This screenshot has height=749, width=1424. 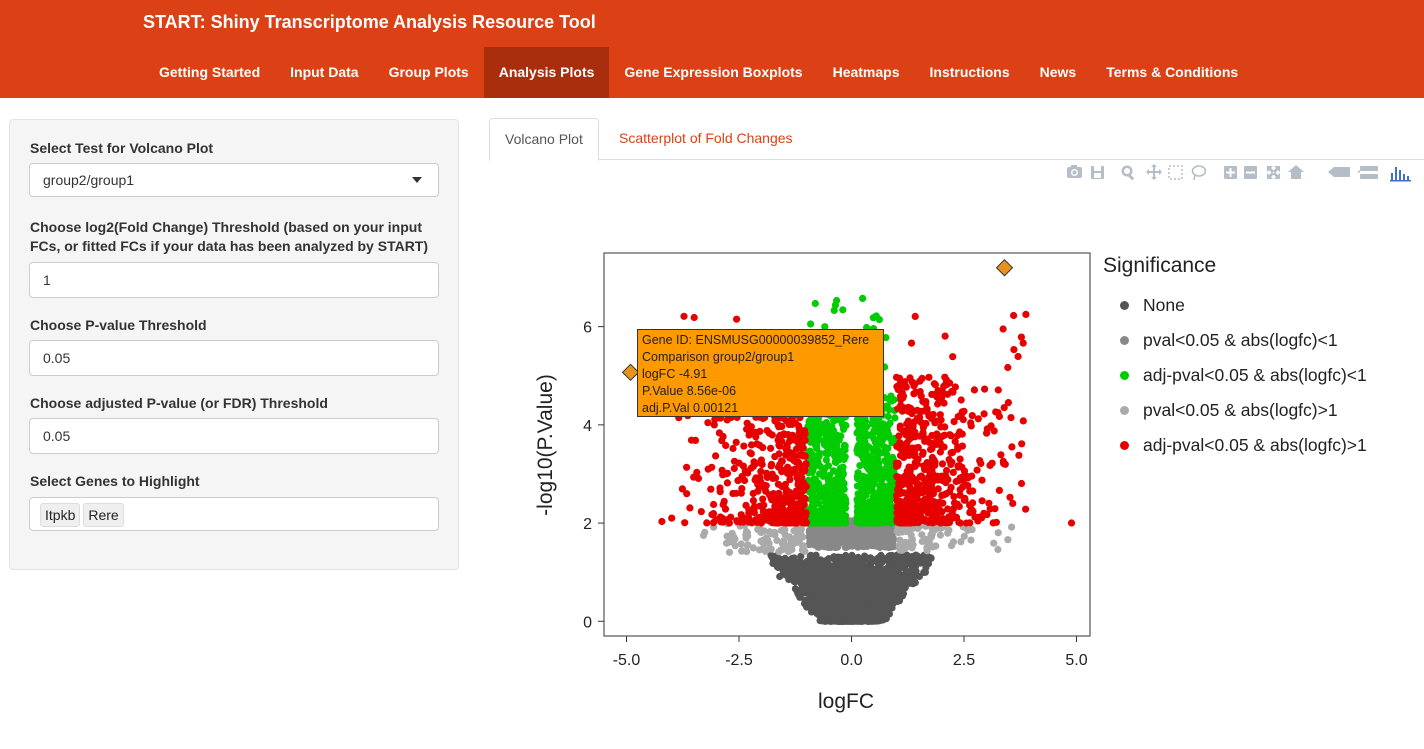 What do you see at coordinates (866, 72) in the screenshot?
I see `nav-heatmaps: Heatmaps` at bounding box center [866, 72].